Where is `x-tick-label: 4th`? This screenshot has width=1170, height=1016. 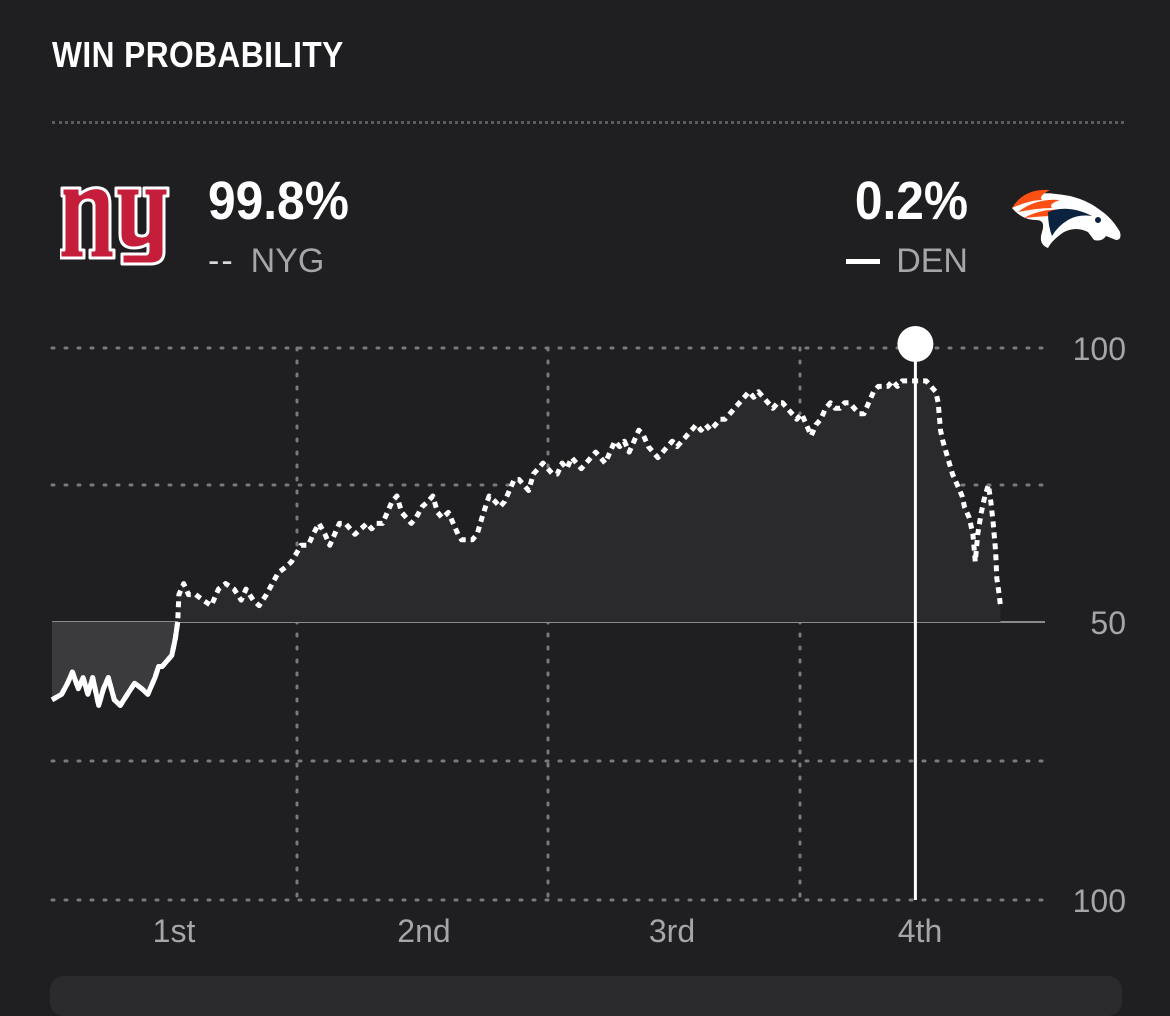 x-tick-label: 4th is located at coordinates (920, 931).